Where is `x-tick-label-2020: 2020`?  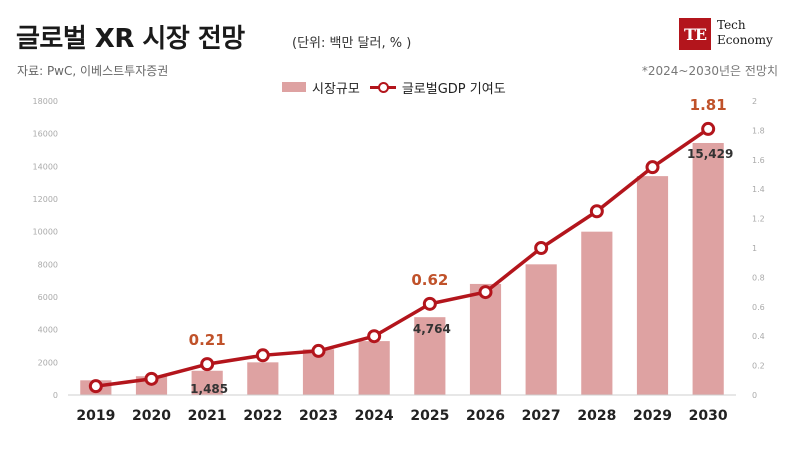
x-tick-label-2020: 2020 is located at coordinates (151, 416).